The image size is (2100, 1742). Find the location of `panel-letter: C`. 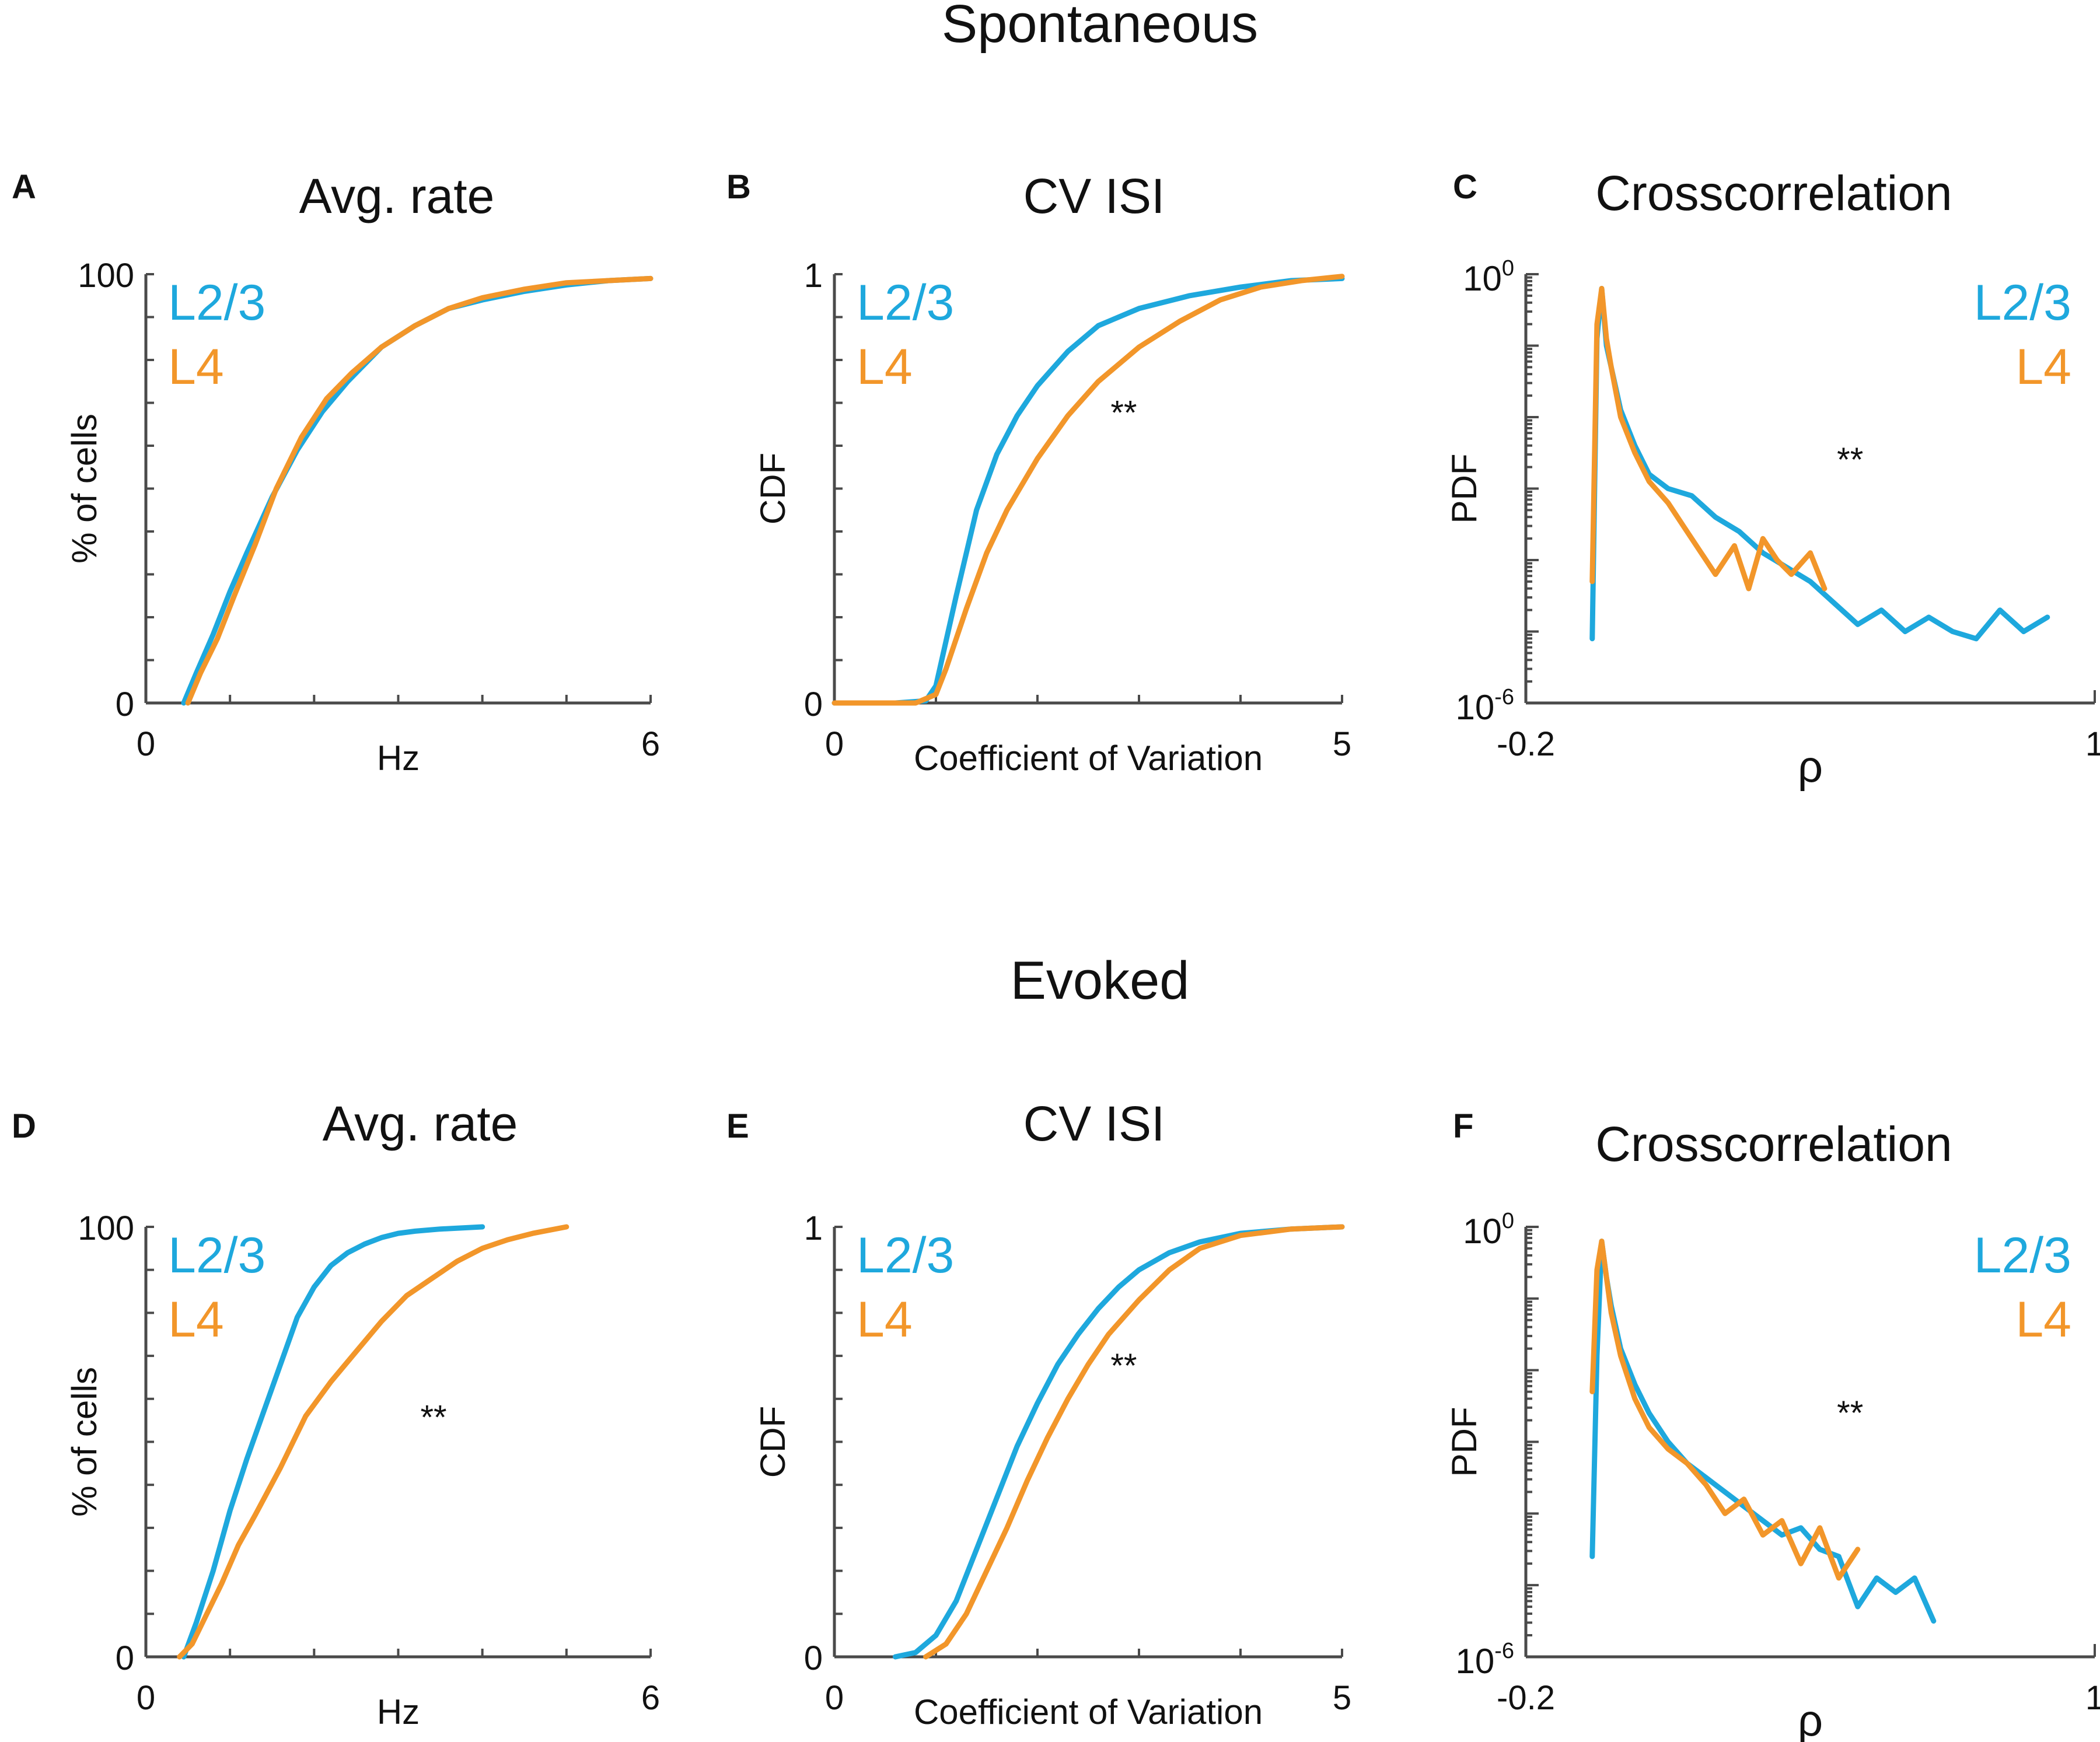

panel-letter: C is located at coordinates (1465, 187).